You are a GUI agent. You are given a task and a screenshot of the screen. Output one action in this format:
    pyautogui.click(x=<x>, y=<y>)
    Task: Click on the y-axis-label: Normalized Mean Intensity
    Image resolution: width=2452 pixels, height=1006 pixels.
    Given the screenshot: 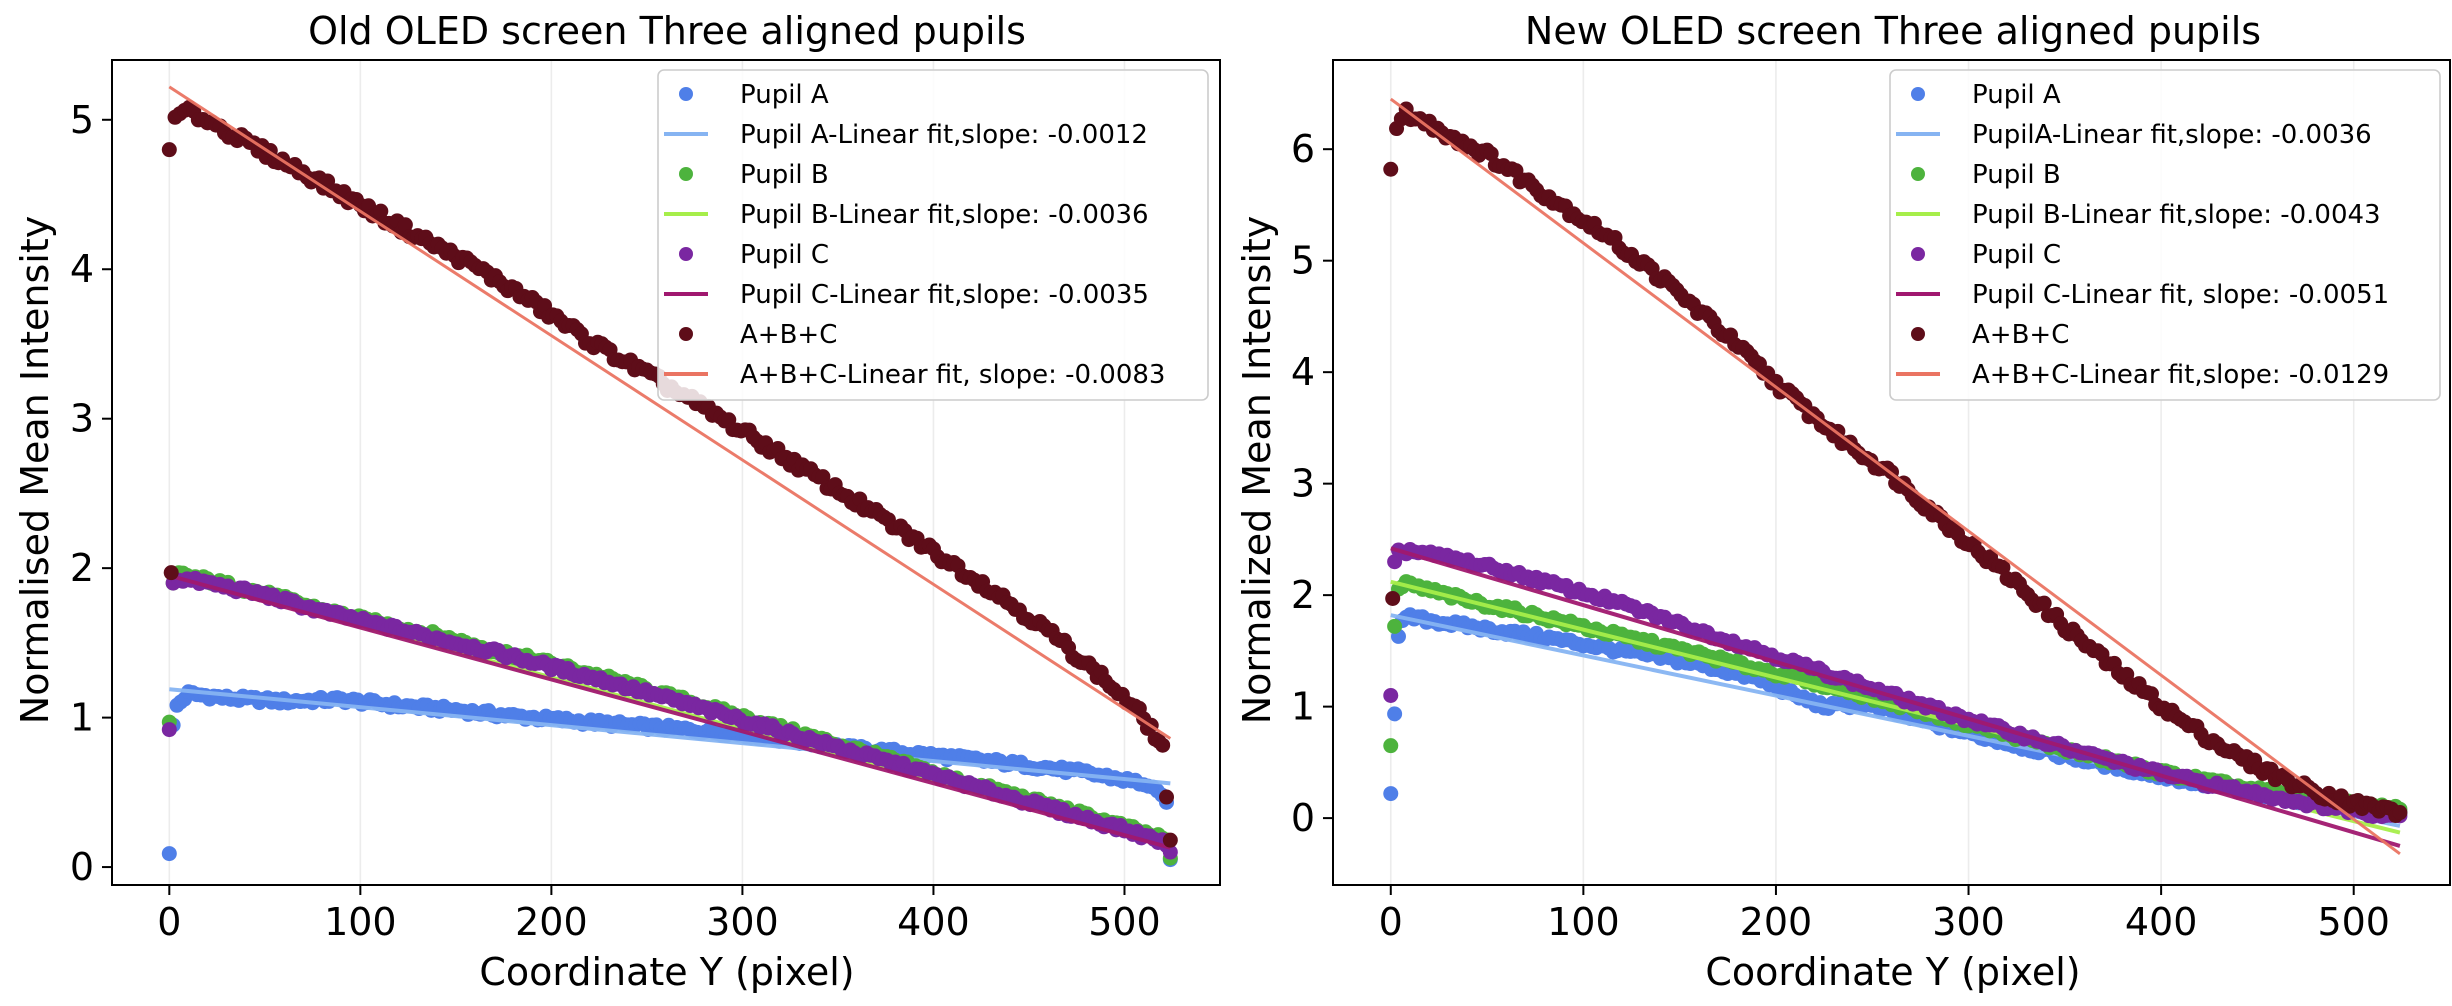 What is the action you would take?
    pyautogui.click(x=1257, y=470)
    